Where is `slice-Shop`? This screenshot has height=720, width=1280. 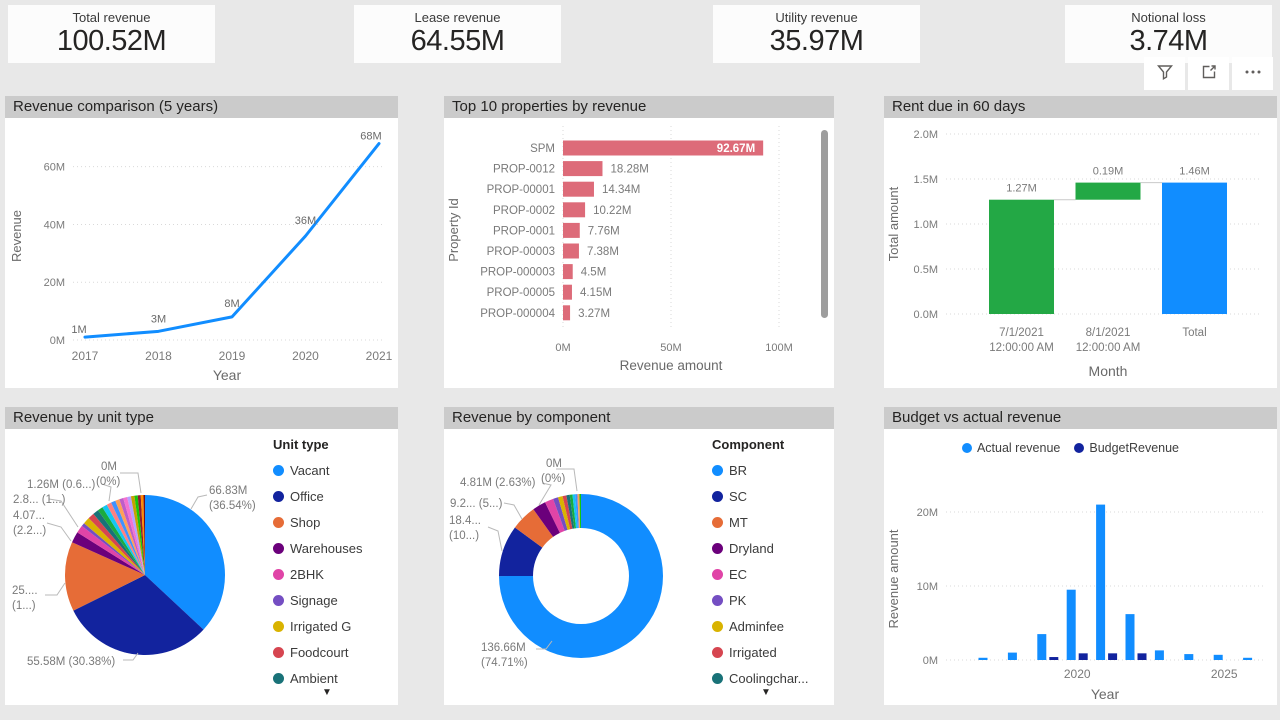
slice-Shop is located at coordinates (105, 576).